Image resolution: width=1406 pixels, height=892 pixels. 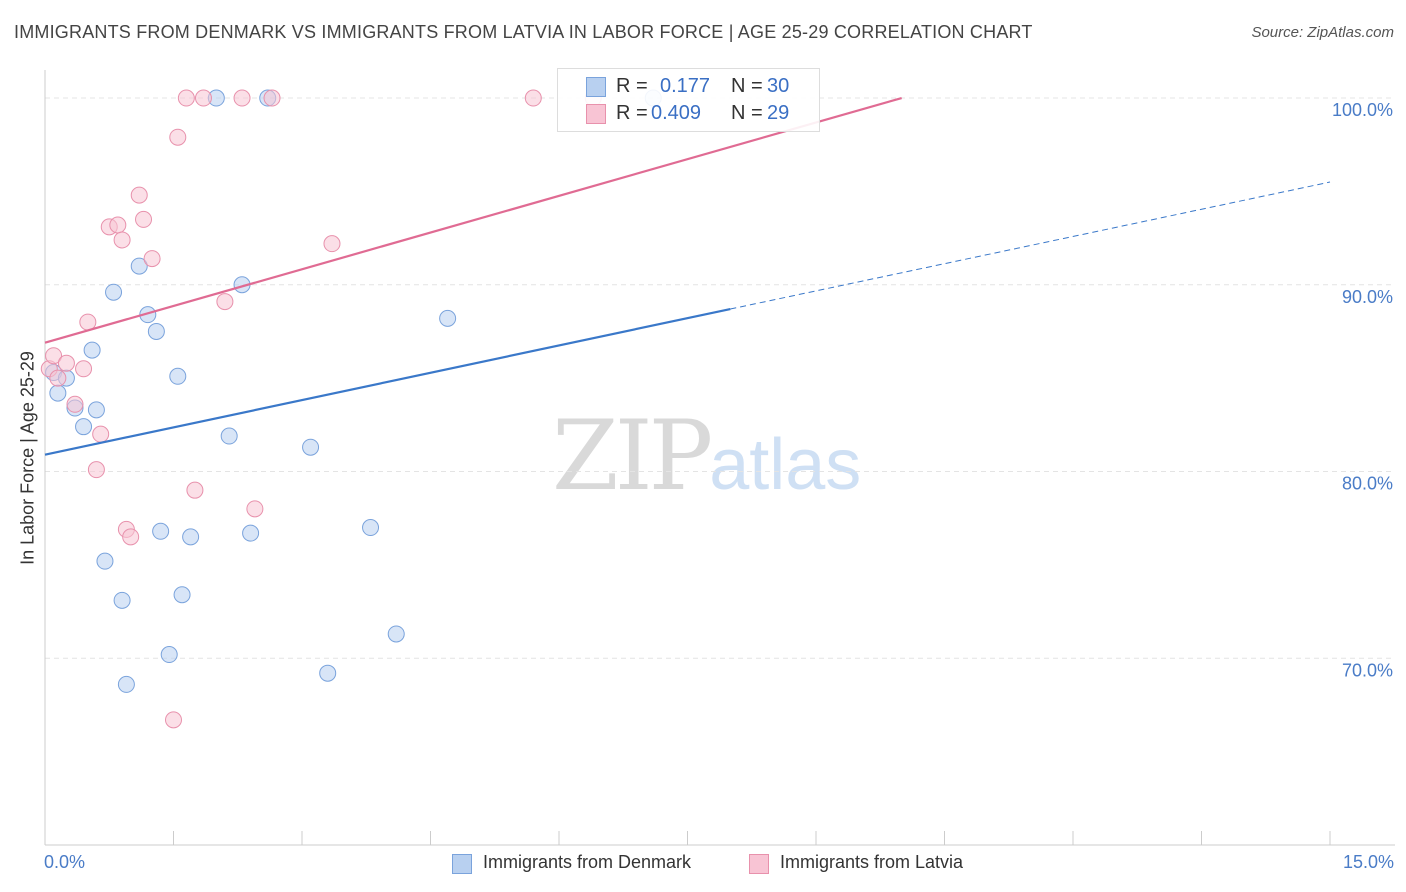 What do you see at coordinates (759, 864) in the screenshot?
I see `bottom-legend-swatch-latvia` at bounding box center [759, 864].